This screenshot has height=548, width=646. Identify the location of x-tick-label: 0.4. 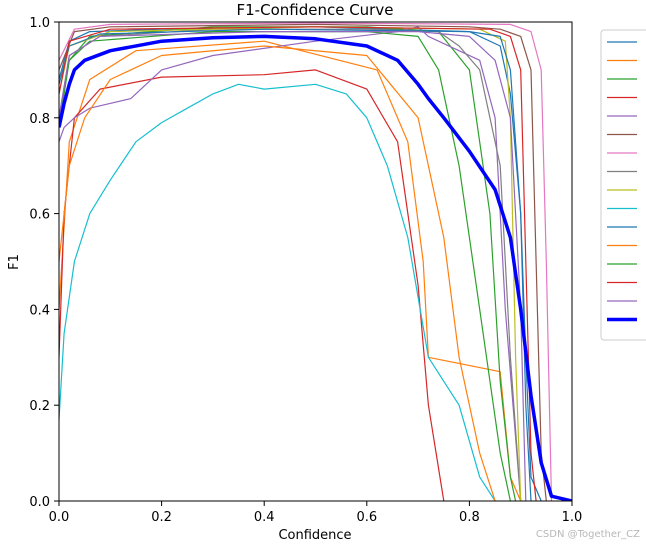
(264, 517).